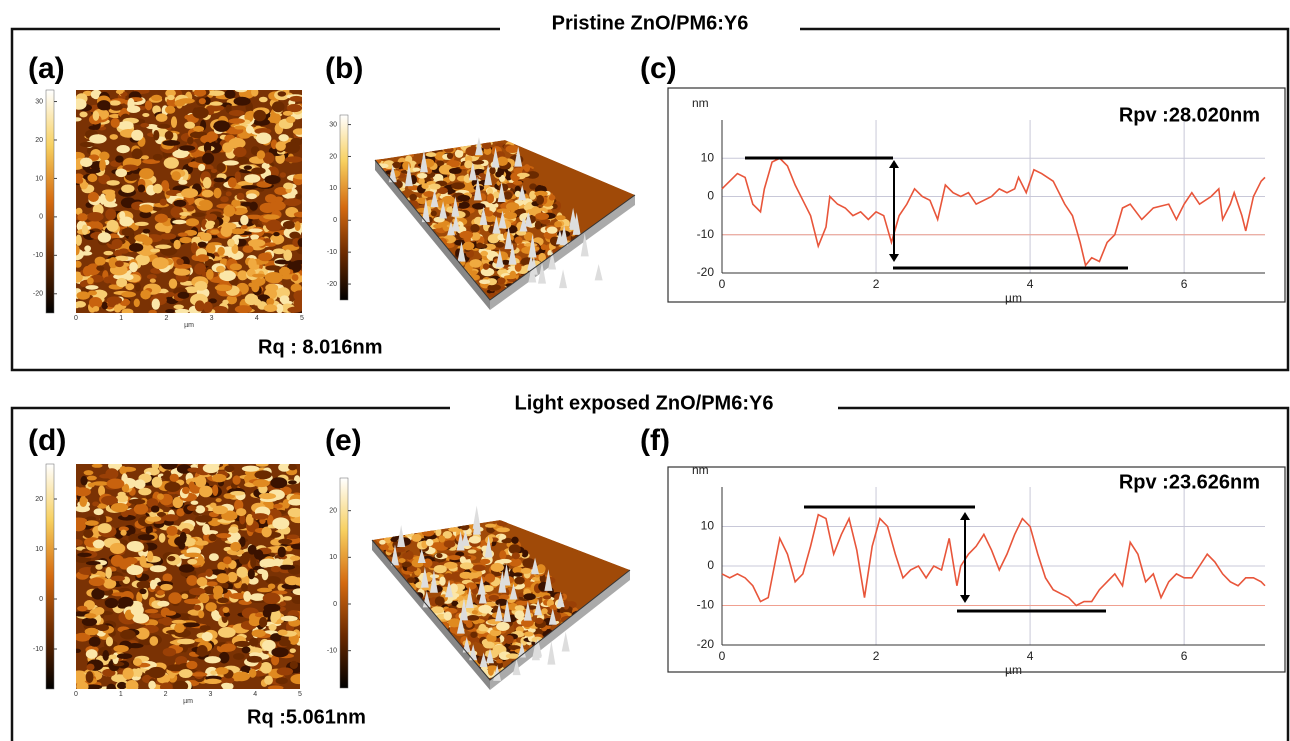 Image resolution: width=1290 pixels, height=741 pixels. What do you see at coordinates (332, 284) in the screenshot?
I see `colorbar-tick-label: -20` at bounding box center [332, 284].